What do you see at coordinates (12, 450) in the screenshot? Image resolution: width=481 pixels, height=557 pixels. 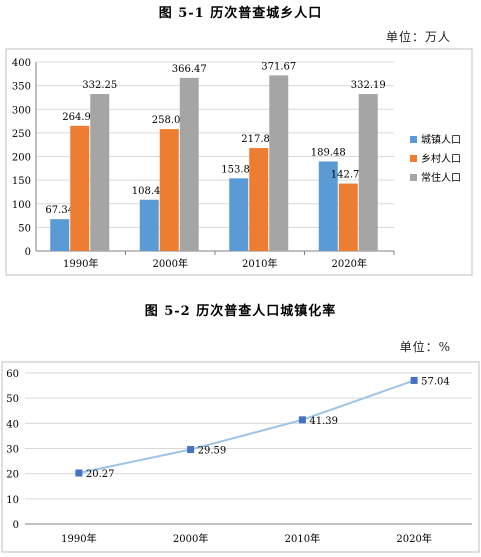 I see `y-tick-label: 30` at bounding box center [12, 450].